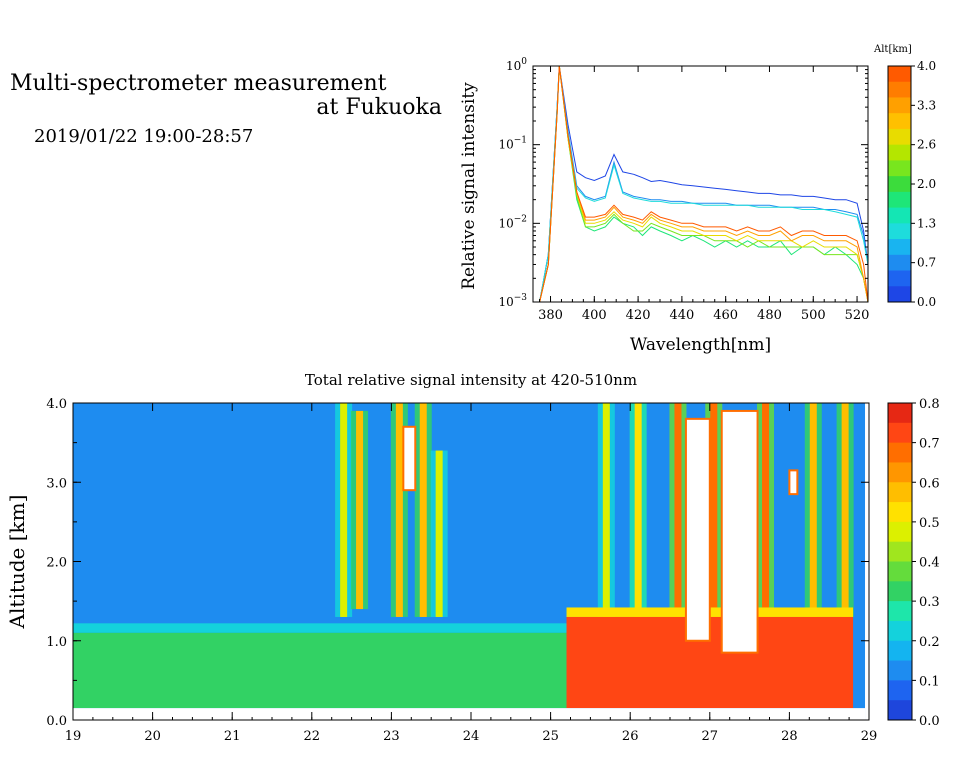 The width and height of the screenshot is (960, 770). I want to click on intensity-colorbar-label: 0.5, so click(929, 523).